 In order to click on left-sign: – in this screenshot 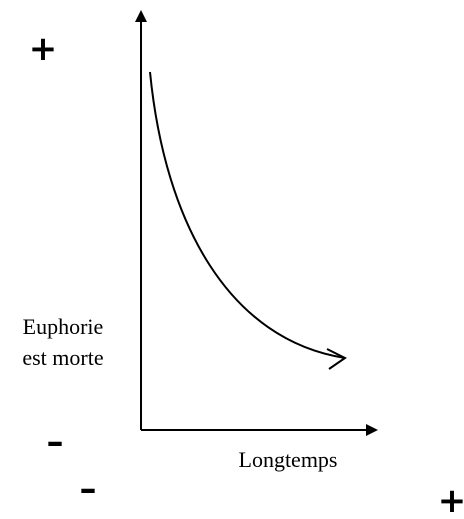, I will do `click(88, 489)`.